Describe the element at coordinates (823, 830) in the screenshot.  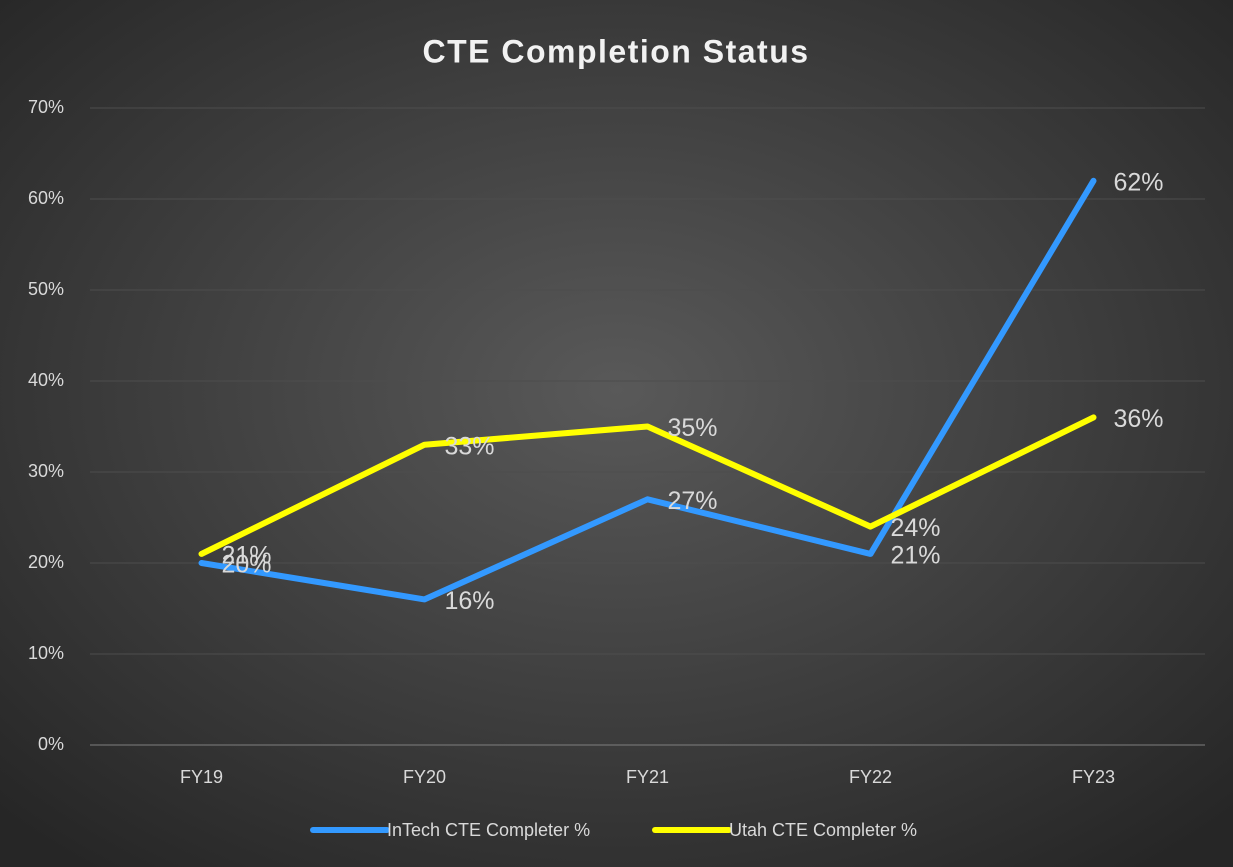
I see `legend-label: Utah CTE Completer %` at that location.